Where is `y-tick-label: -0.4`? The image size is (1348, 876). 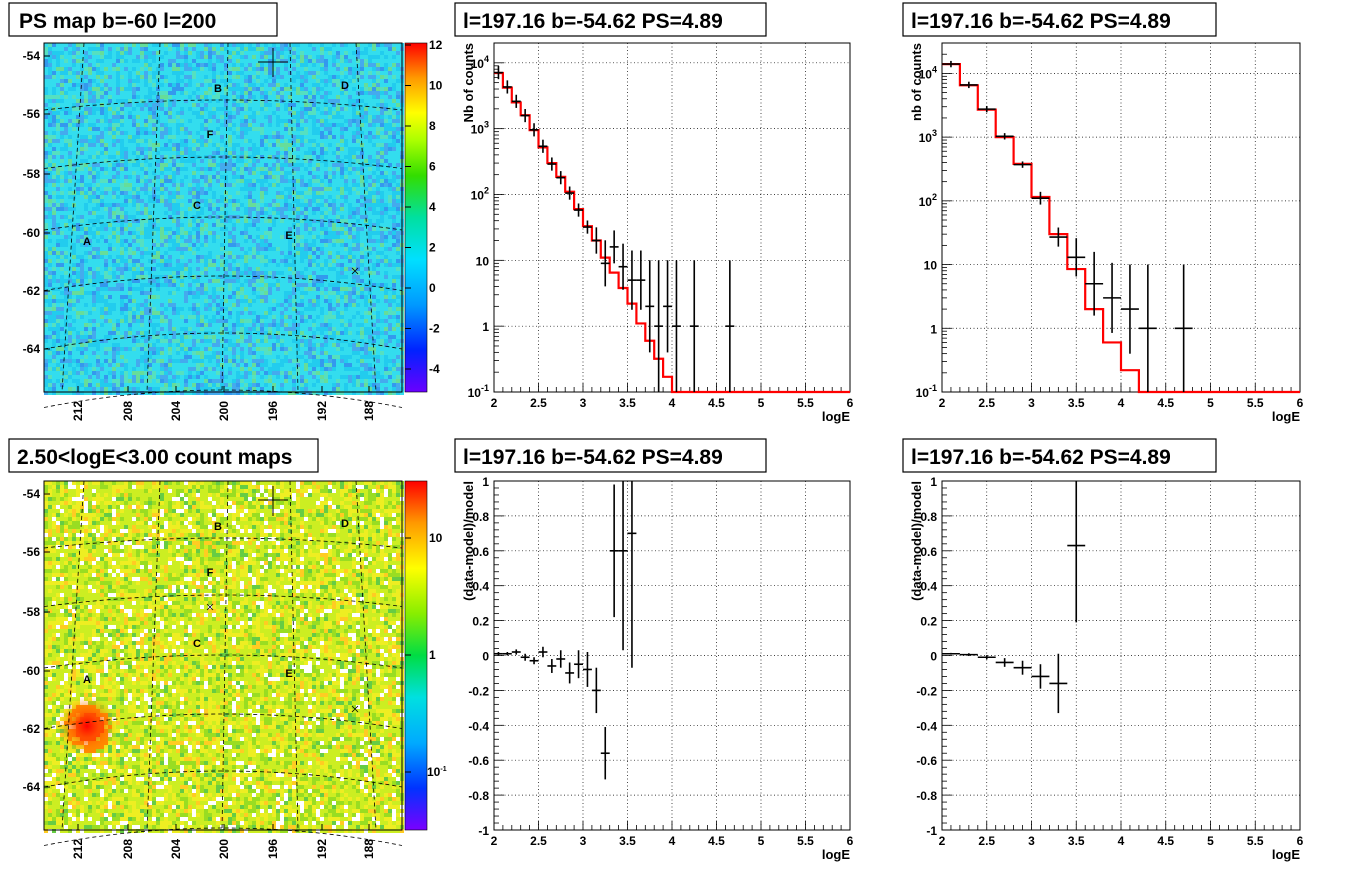
y-tick-label: -0.4 is located at coordinates (926, 726).